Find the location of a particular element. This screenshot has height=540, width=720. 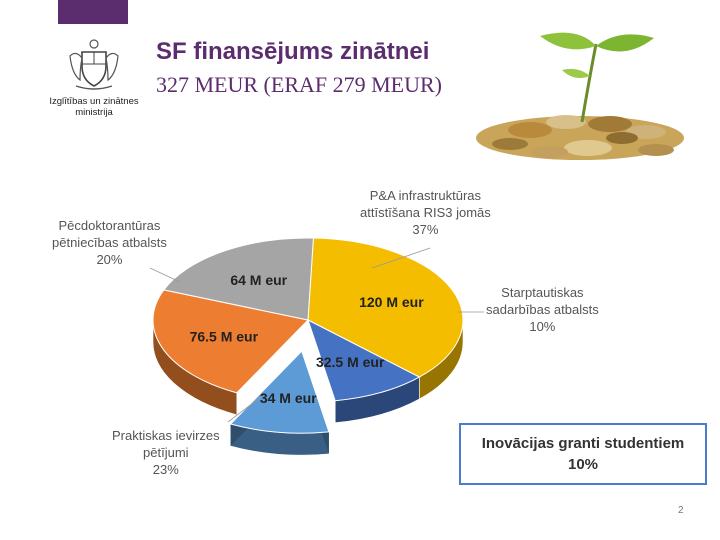

callout-percent: 10% is located at coordinates (542, 326).